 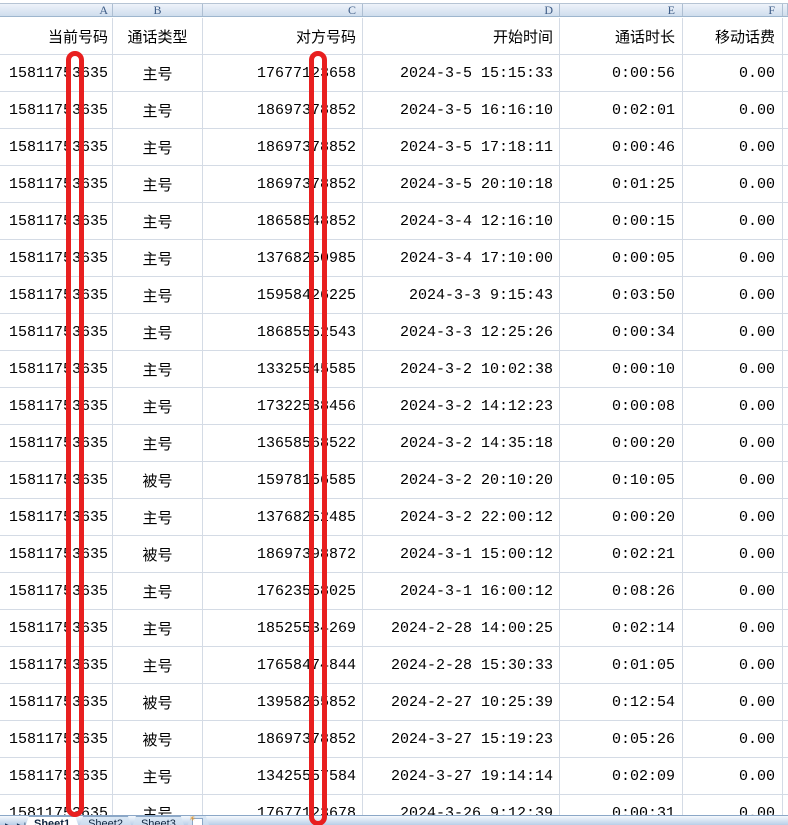 What do you see at coordinates (283, 369) in the screenshot?
I see `cell-other-number: 13325545585` at bounding box center [283, 369].